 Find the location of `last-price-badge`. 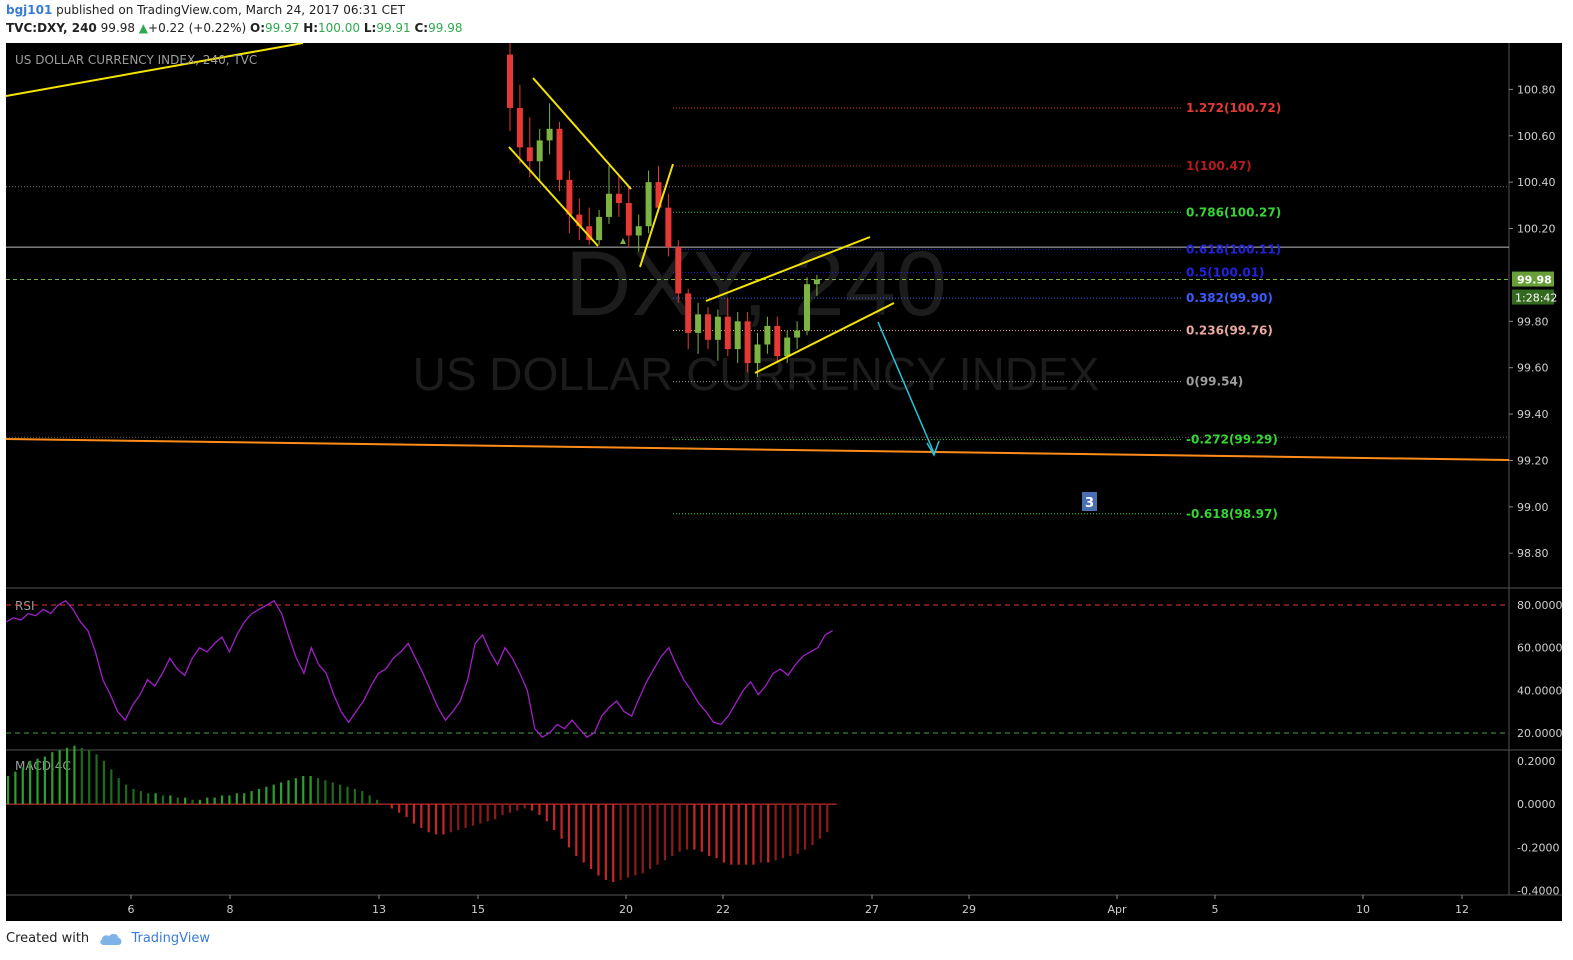

last-price-badge is located at coordinates (1533, 279).